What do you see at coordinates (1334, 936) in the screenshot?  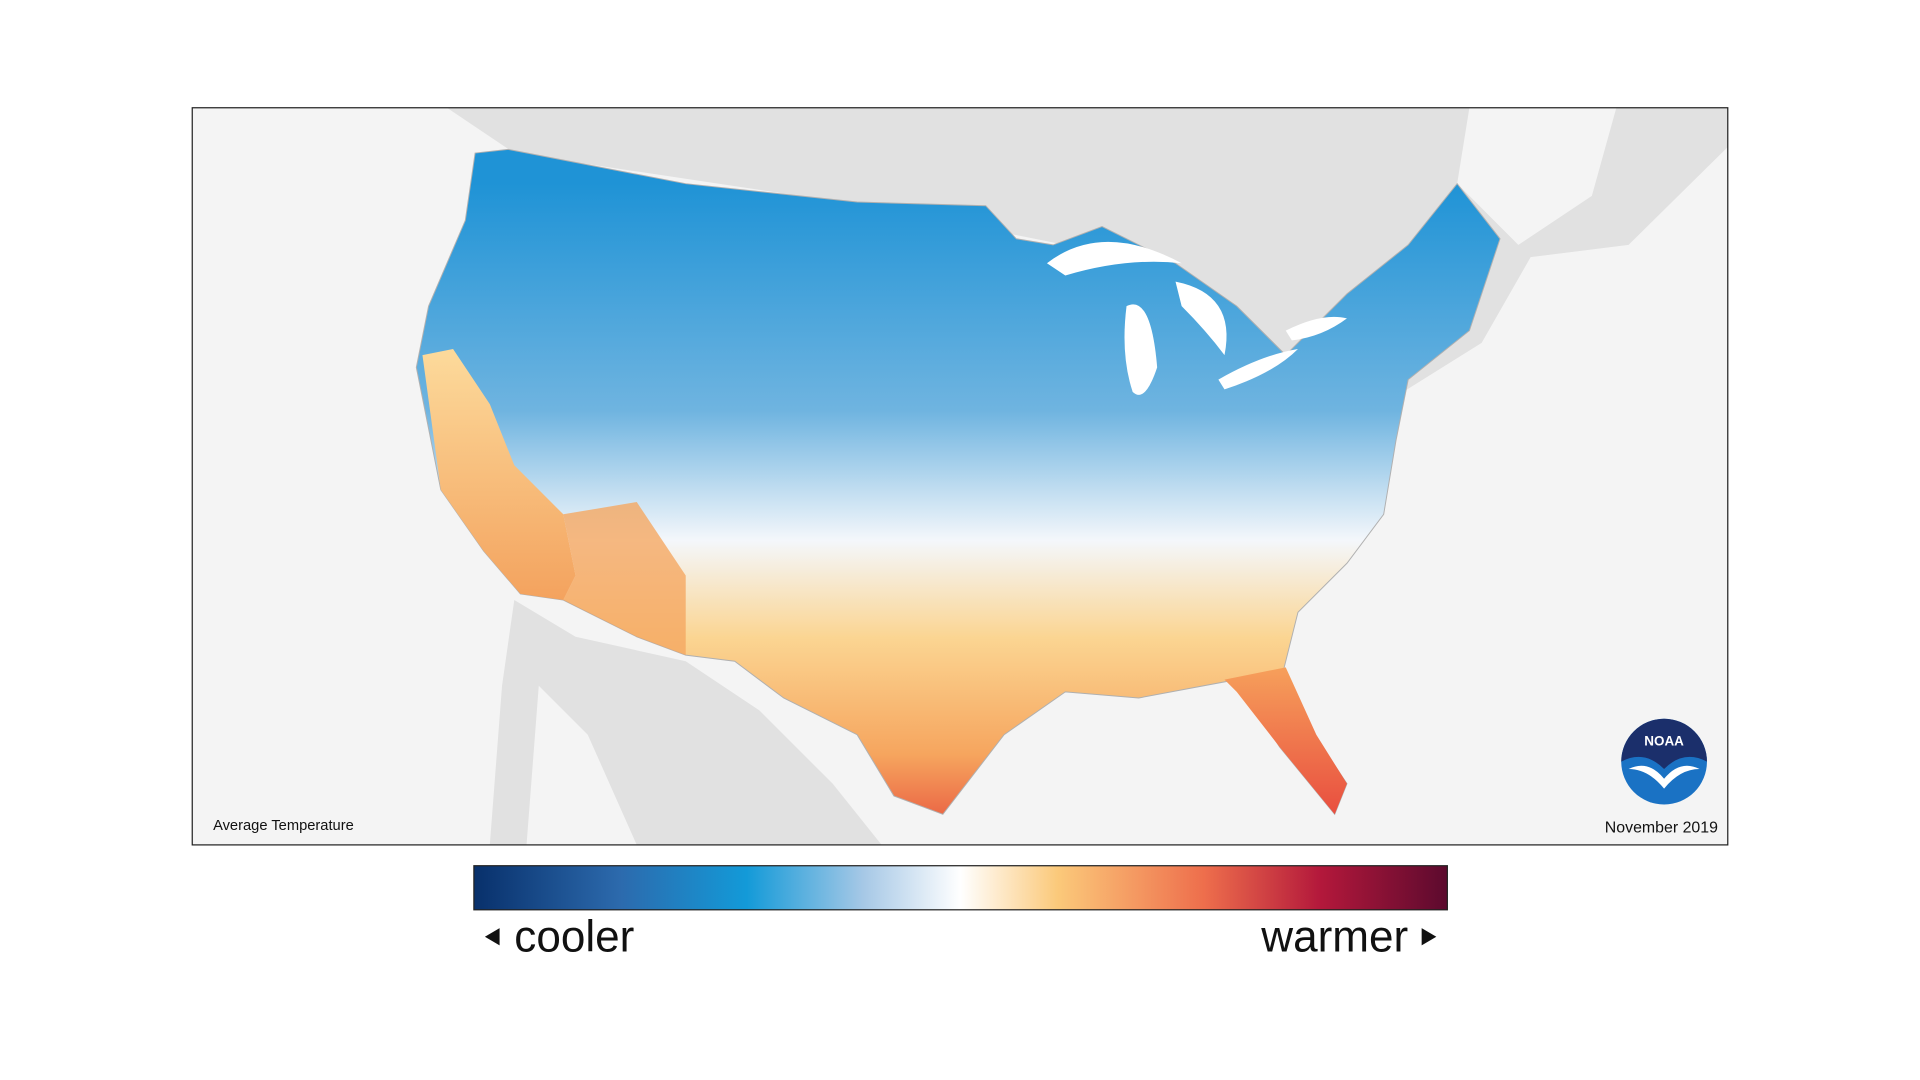 I see `legend-high: warmer` at bounding box center [1334, 936].